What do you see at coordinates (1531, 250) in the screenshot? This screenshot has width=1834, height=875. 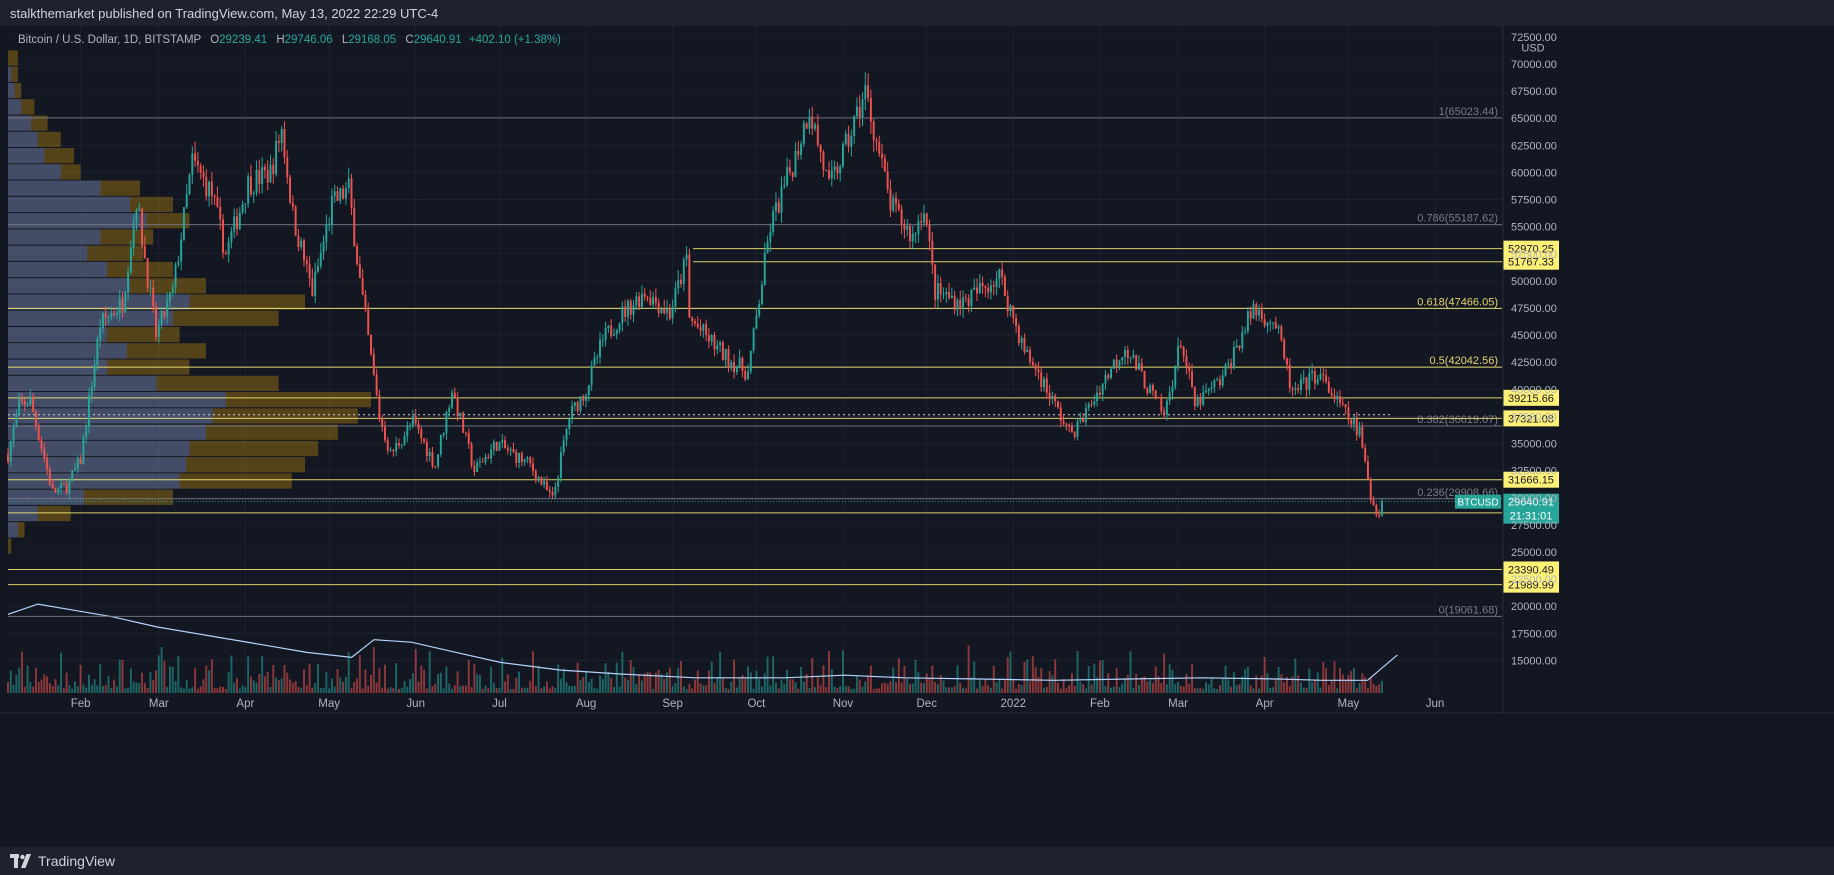 I see `level-price-label: 52970.25` at bounding box center [1531, 250].